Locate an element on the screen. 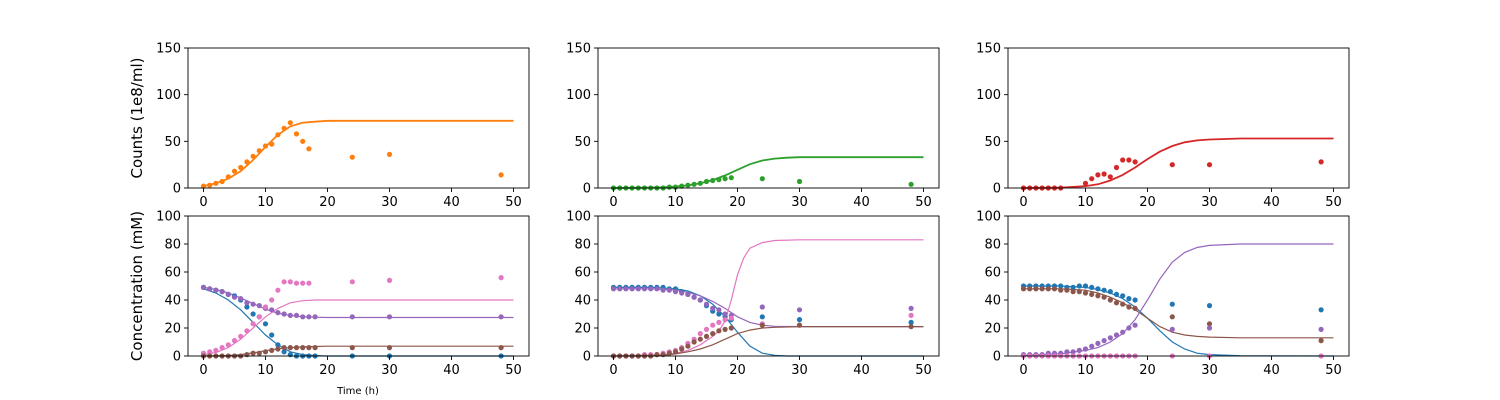 The height and width of the screenshot is (400, 1500). panel-top-2: 0 10 20 30 40 50 0 50 100 150 is located at coordinates (753, 126).